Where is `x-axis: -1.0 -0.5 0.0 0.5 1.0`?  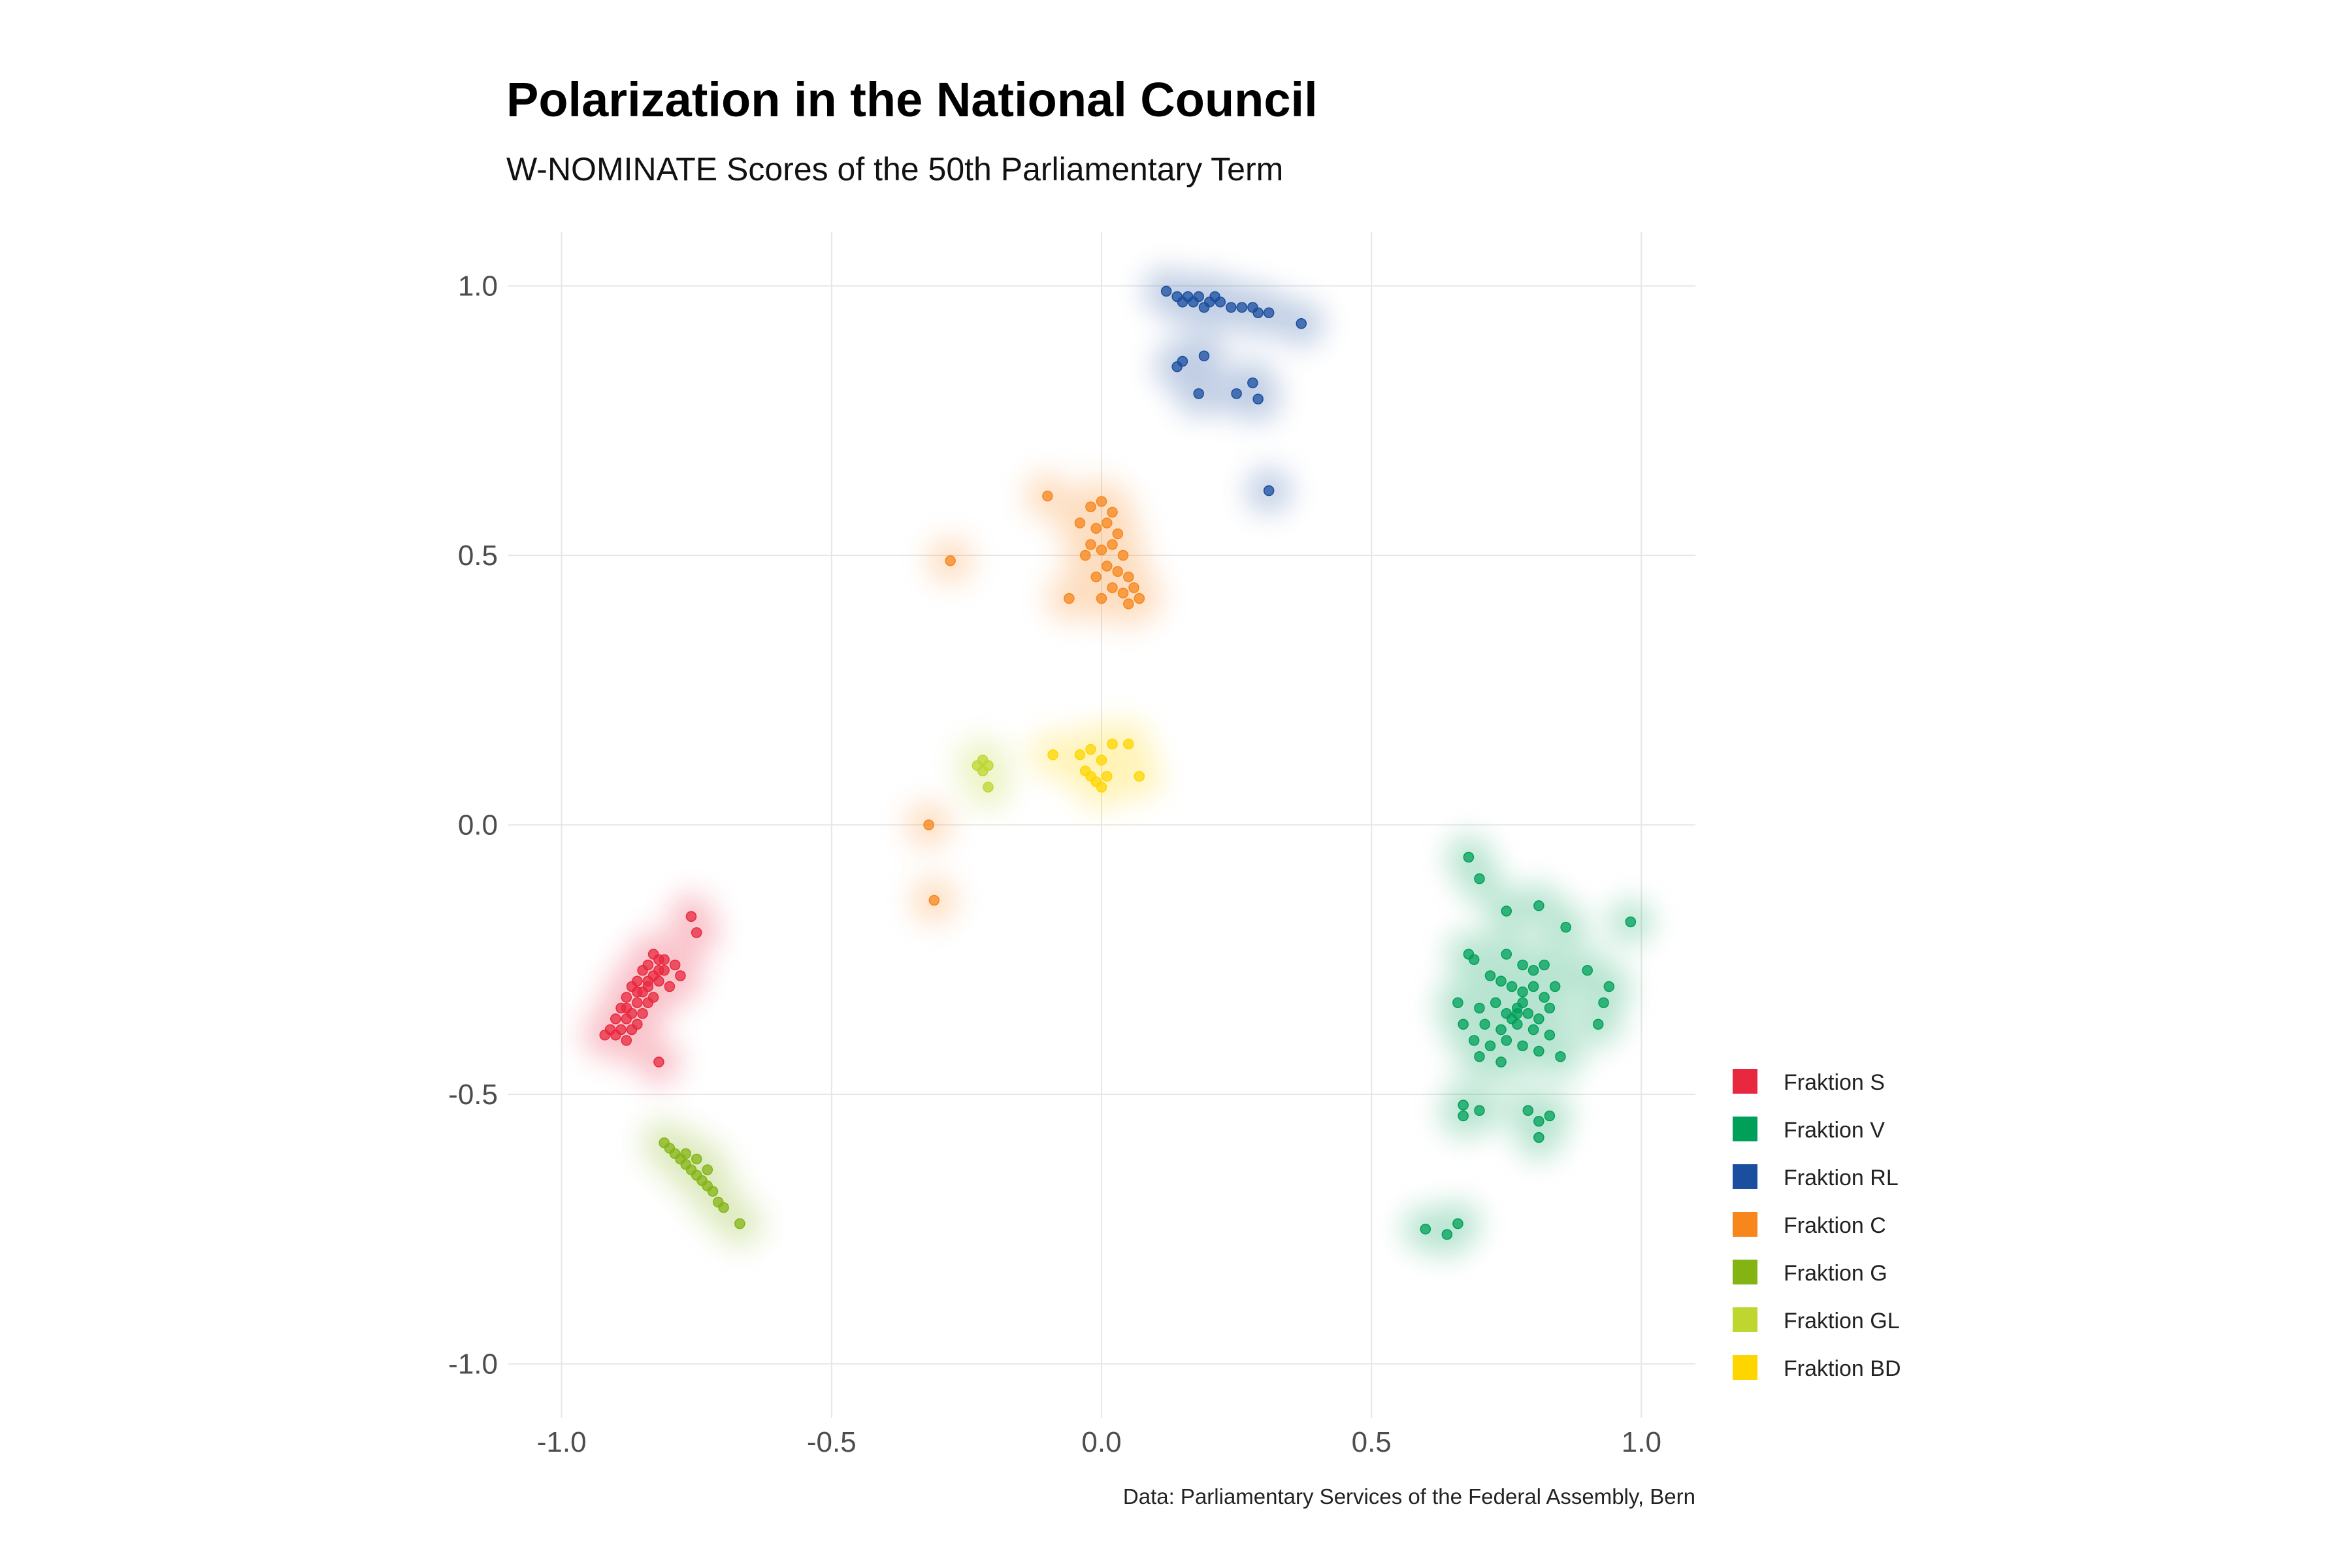
x-axis: -1.0 -0.5 0.0 0.5 1.0 is located at coordinates (1099, 1442).